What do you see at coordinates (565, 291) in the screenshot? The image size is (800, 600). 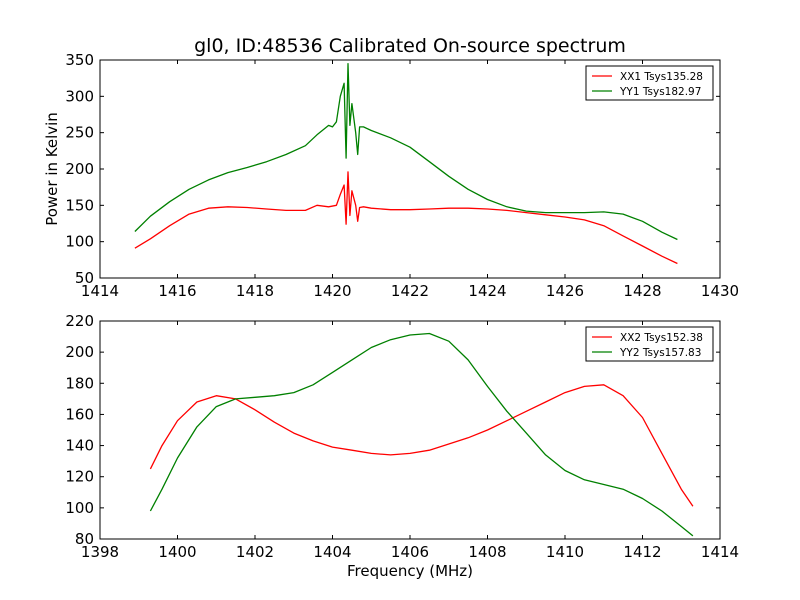 I see `x-tick-label: 1426` at bounding box center [565, 291].